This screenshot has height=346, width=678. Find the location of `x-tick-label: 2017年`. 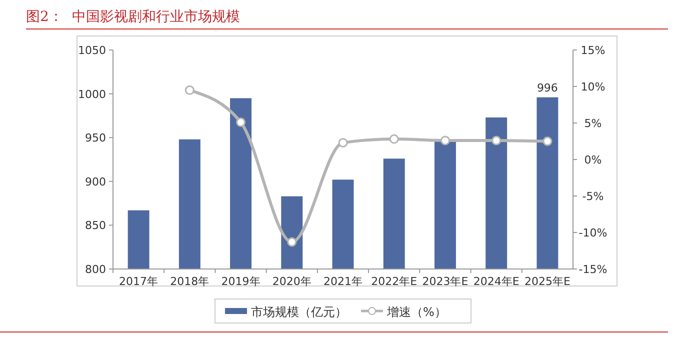

x-tick-label: 2017年 is located at coordinates (138, 281).